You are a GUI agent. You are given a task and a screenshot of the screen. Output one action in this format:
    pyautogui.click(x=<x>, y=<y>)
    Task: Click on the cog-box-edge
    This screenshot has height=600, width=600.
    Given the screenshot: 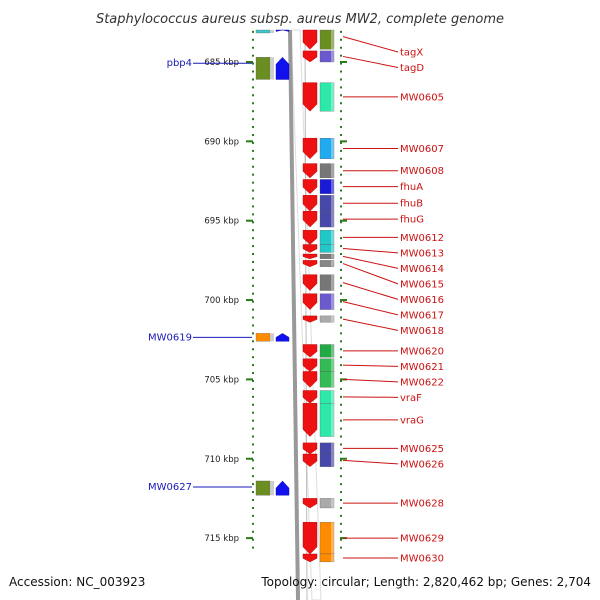 What is the action you would take?
    pyautogui.click(x=272, y=488)
    